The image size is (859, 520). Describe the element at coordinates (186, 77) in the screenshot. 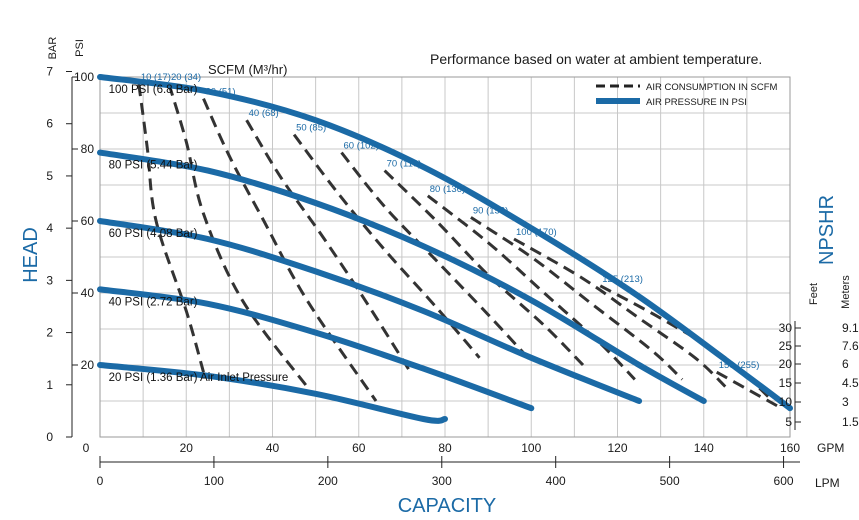

I see `scfm-line-label: 20 (34)` at that location.